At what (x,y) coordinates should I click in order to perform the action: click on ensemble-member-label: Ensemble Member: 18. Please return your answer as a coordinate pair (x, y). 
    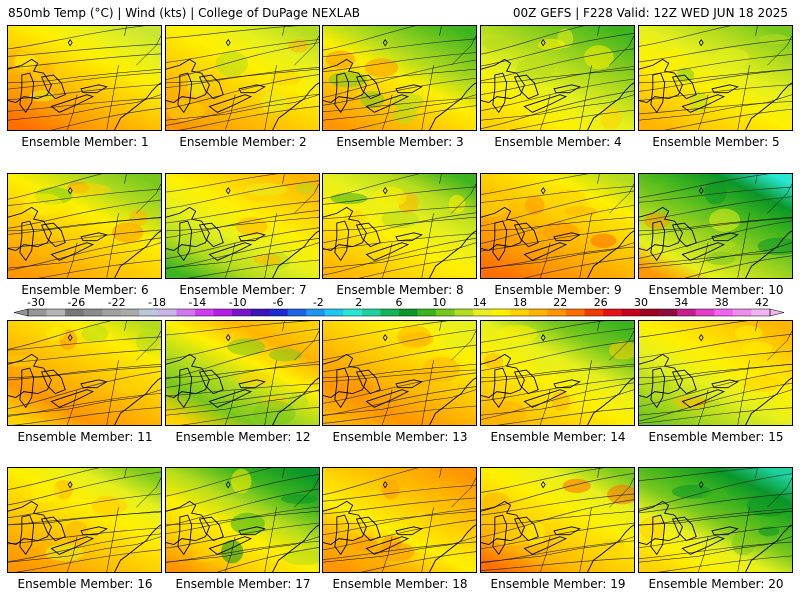
    Looking at the image, I should click on (400, 584).